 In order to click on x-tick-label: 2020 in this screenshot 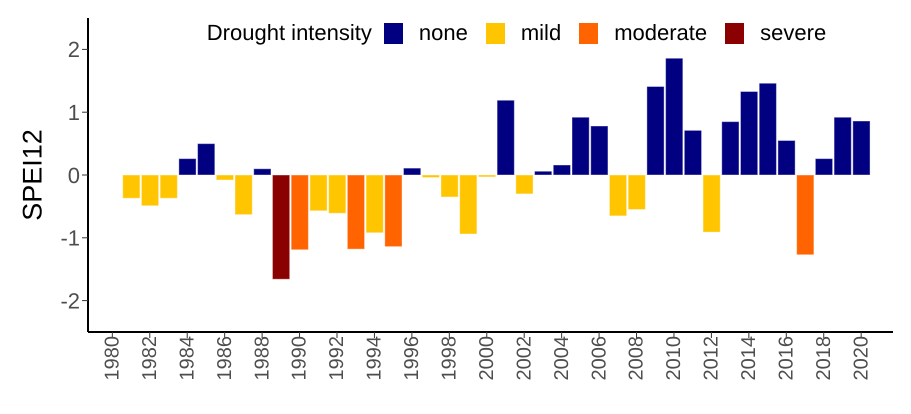, I will do `click(861, 358)`.